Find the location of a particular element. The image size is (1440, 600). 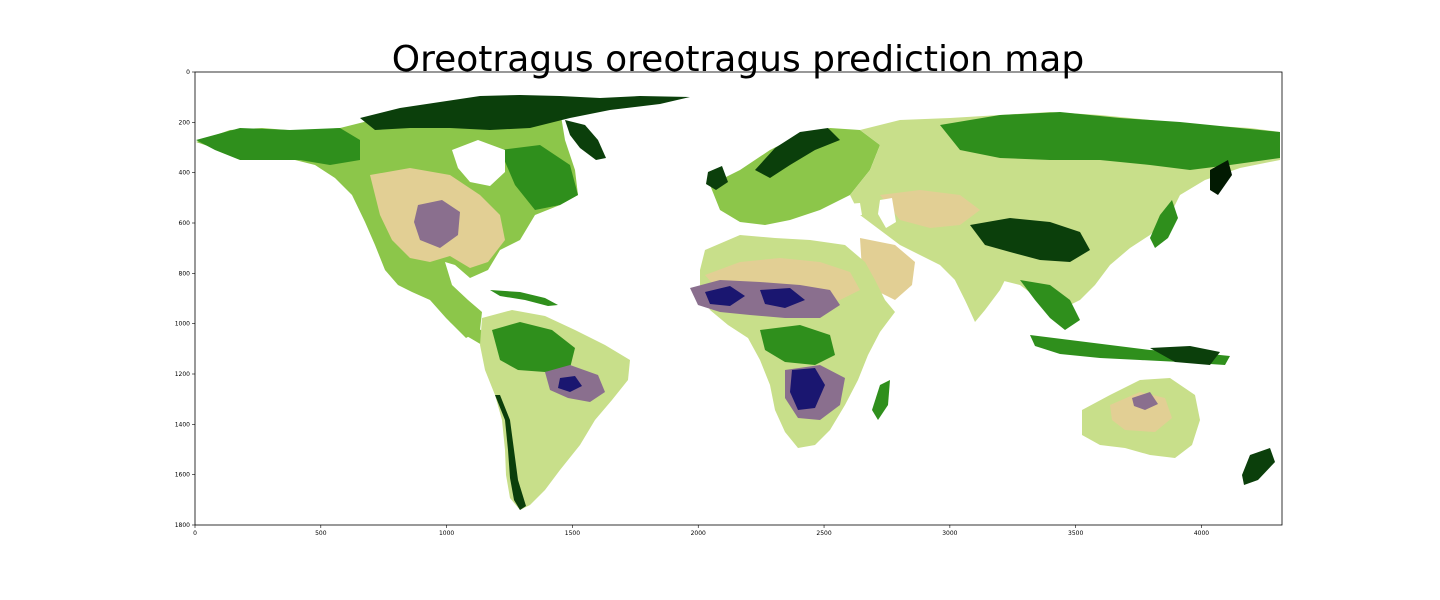

caribbean is located at coordinates (524, 298).